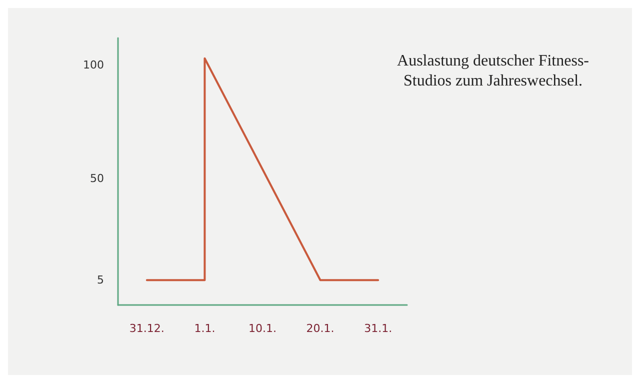 The width and height of the screenshot is (640, 383). I want to click on y-tick-label: 50, so click(97, 178).